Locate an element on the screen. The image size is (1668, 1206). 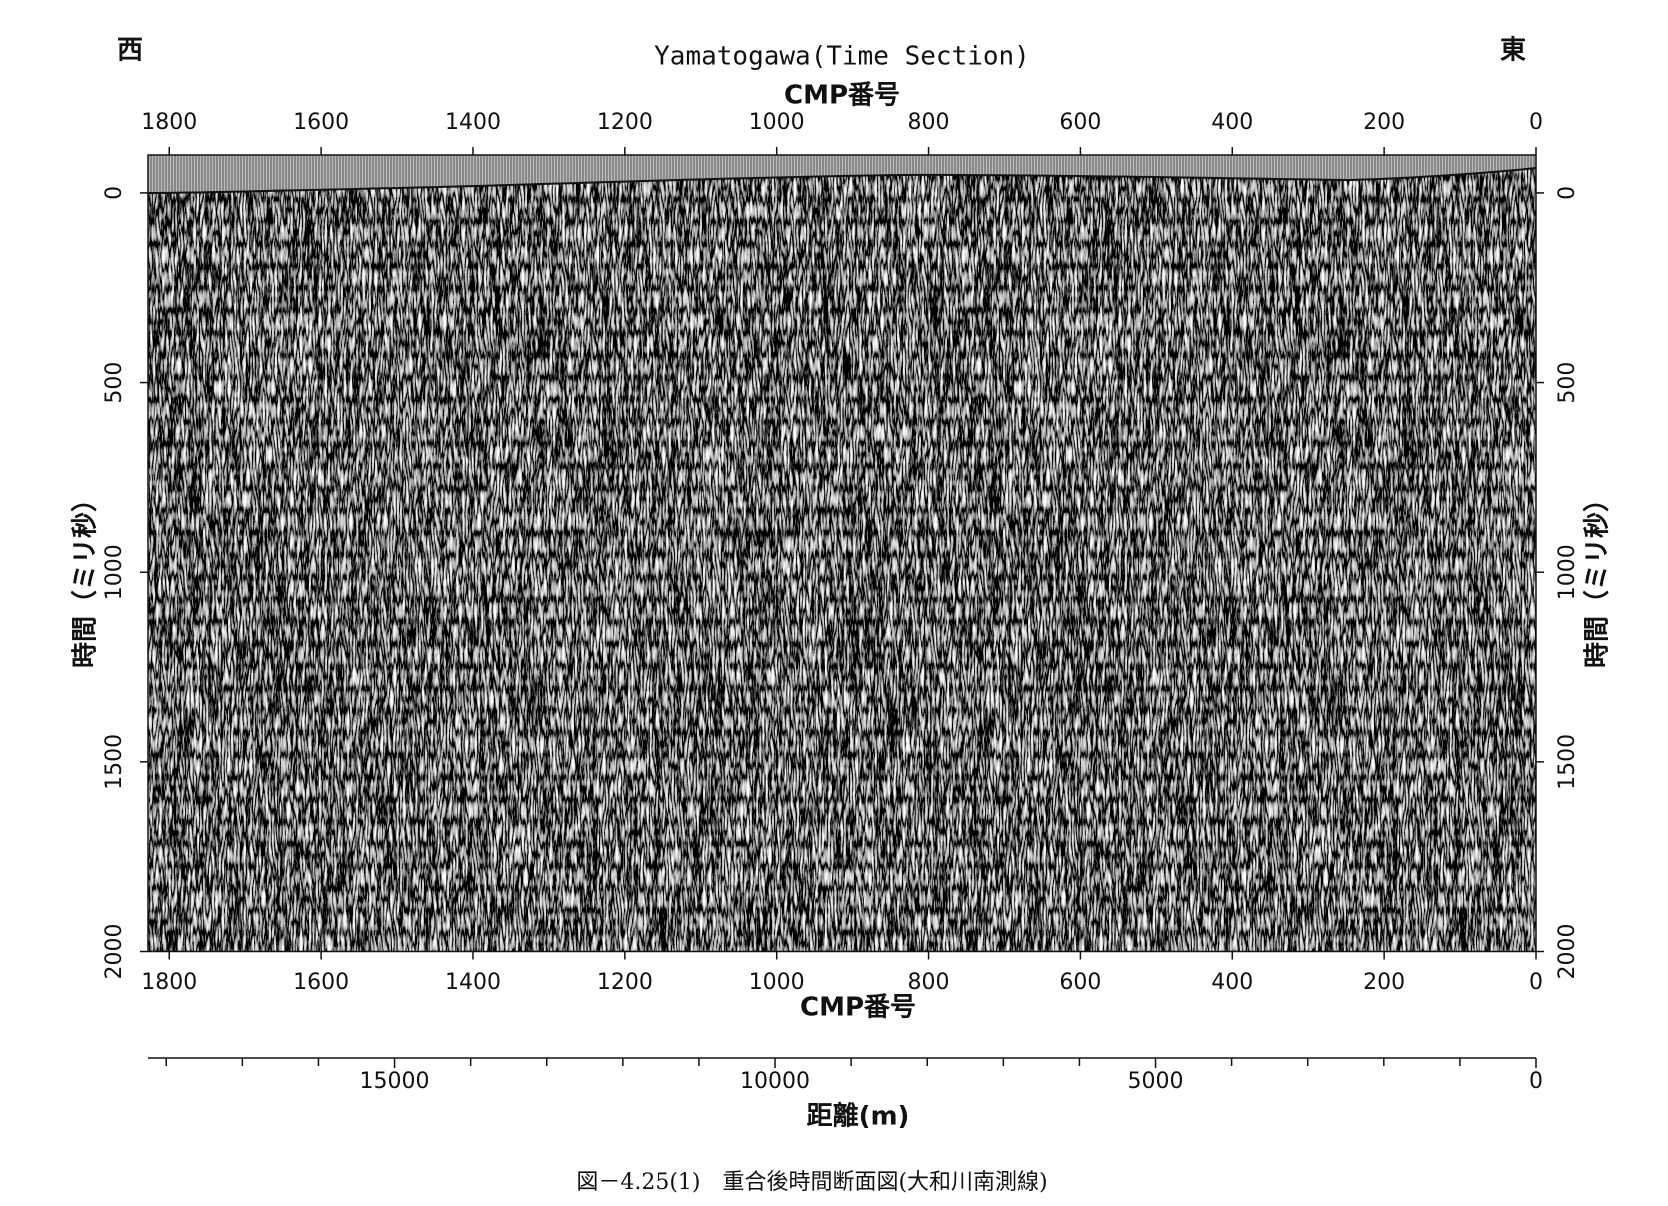
x-tick-label-top: 1200 is located at coordinates (625, 122).